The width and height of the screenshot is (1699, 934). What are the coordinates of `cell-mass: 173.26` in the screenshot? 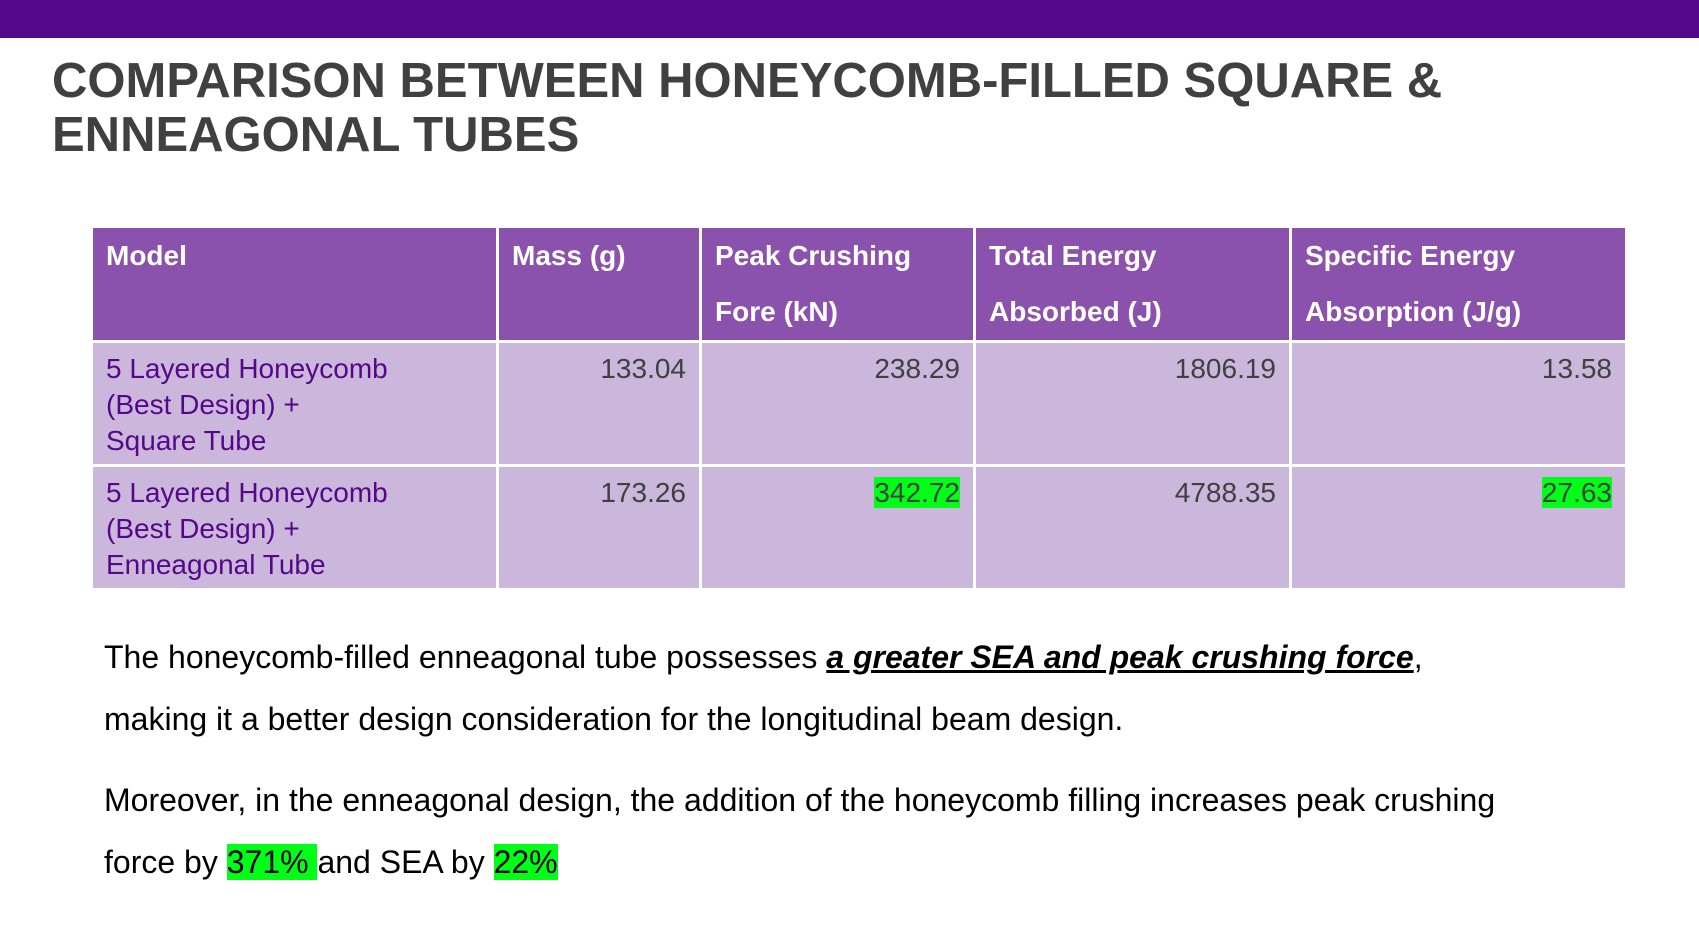 It's located at (599, 527).